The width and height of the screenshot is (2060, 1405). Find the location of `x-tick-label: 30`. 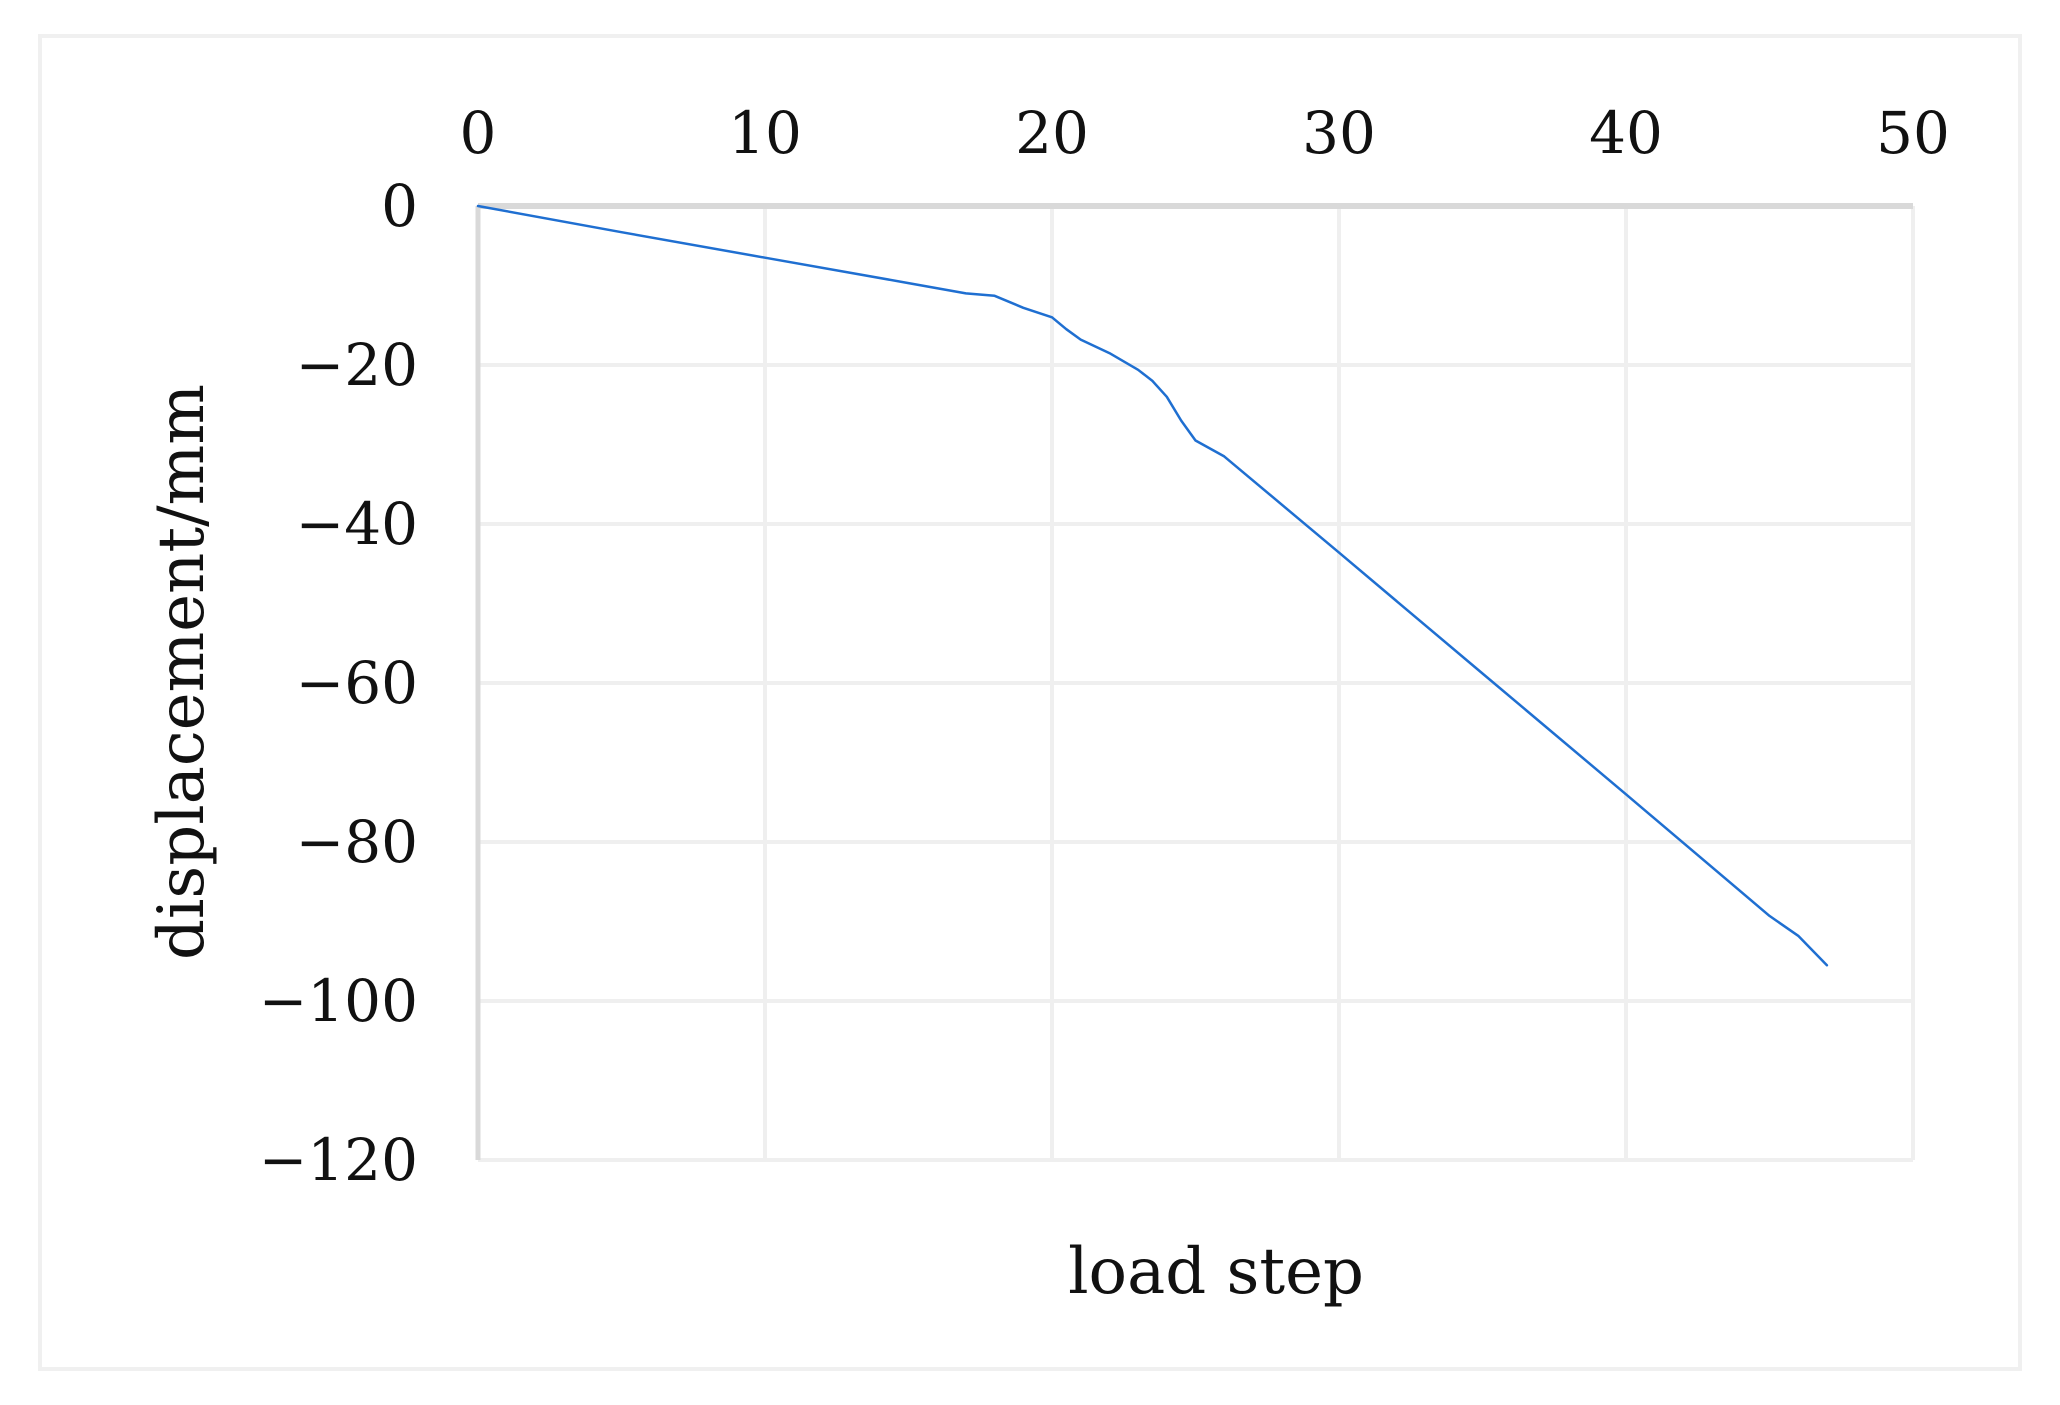

x-tick-label: 30 is located at coordinates (1339, 133).